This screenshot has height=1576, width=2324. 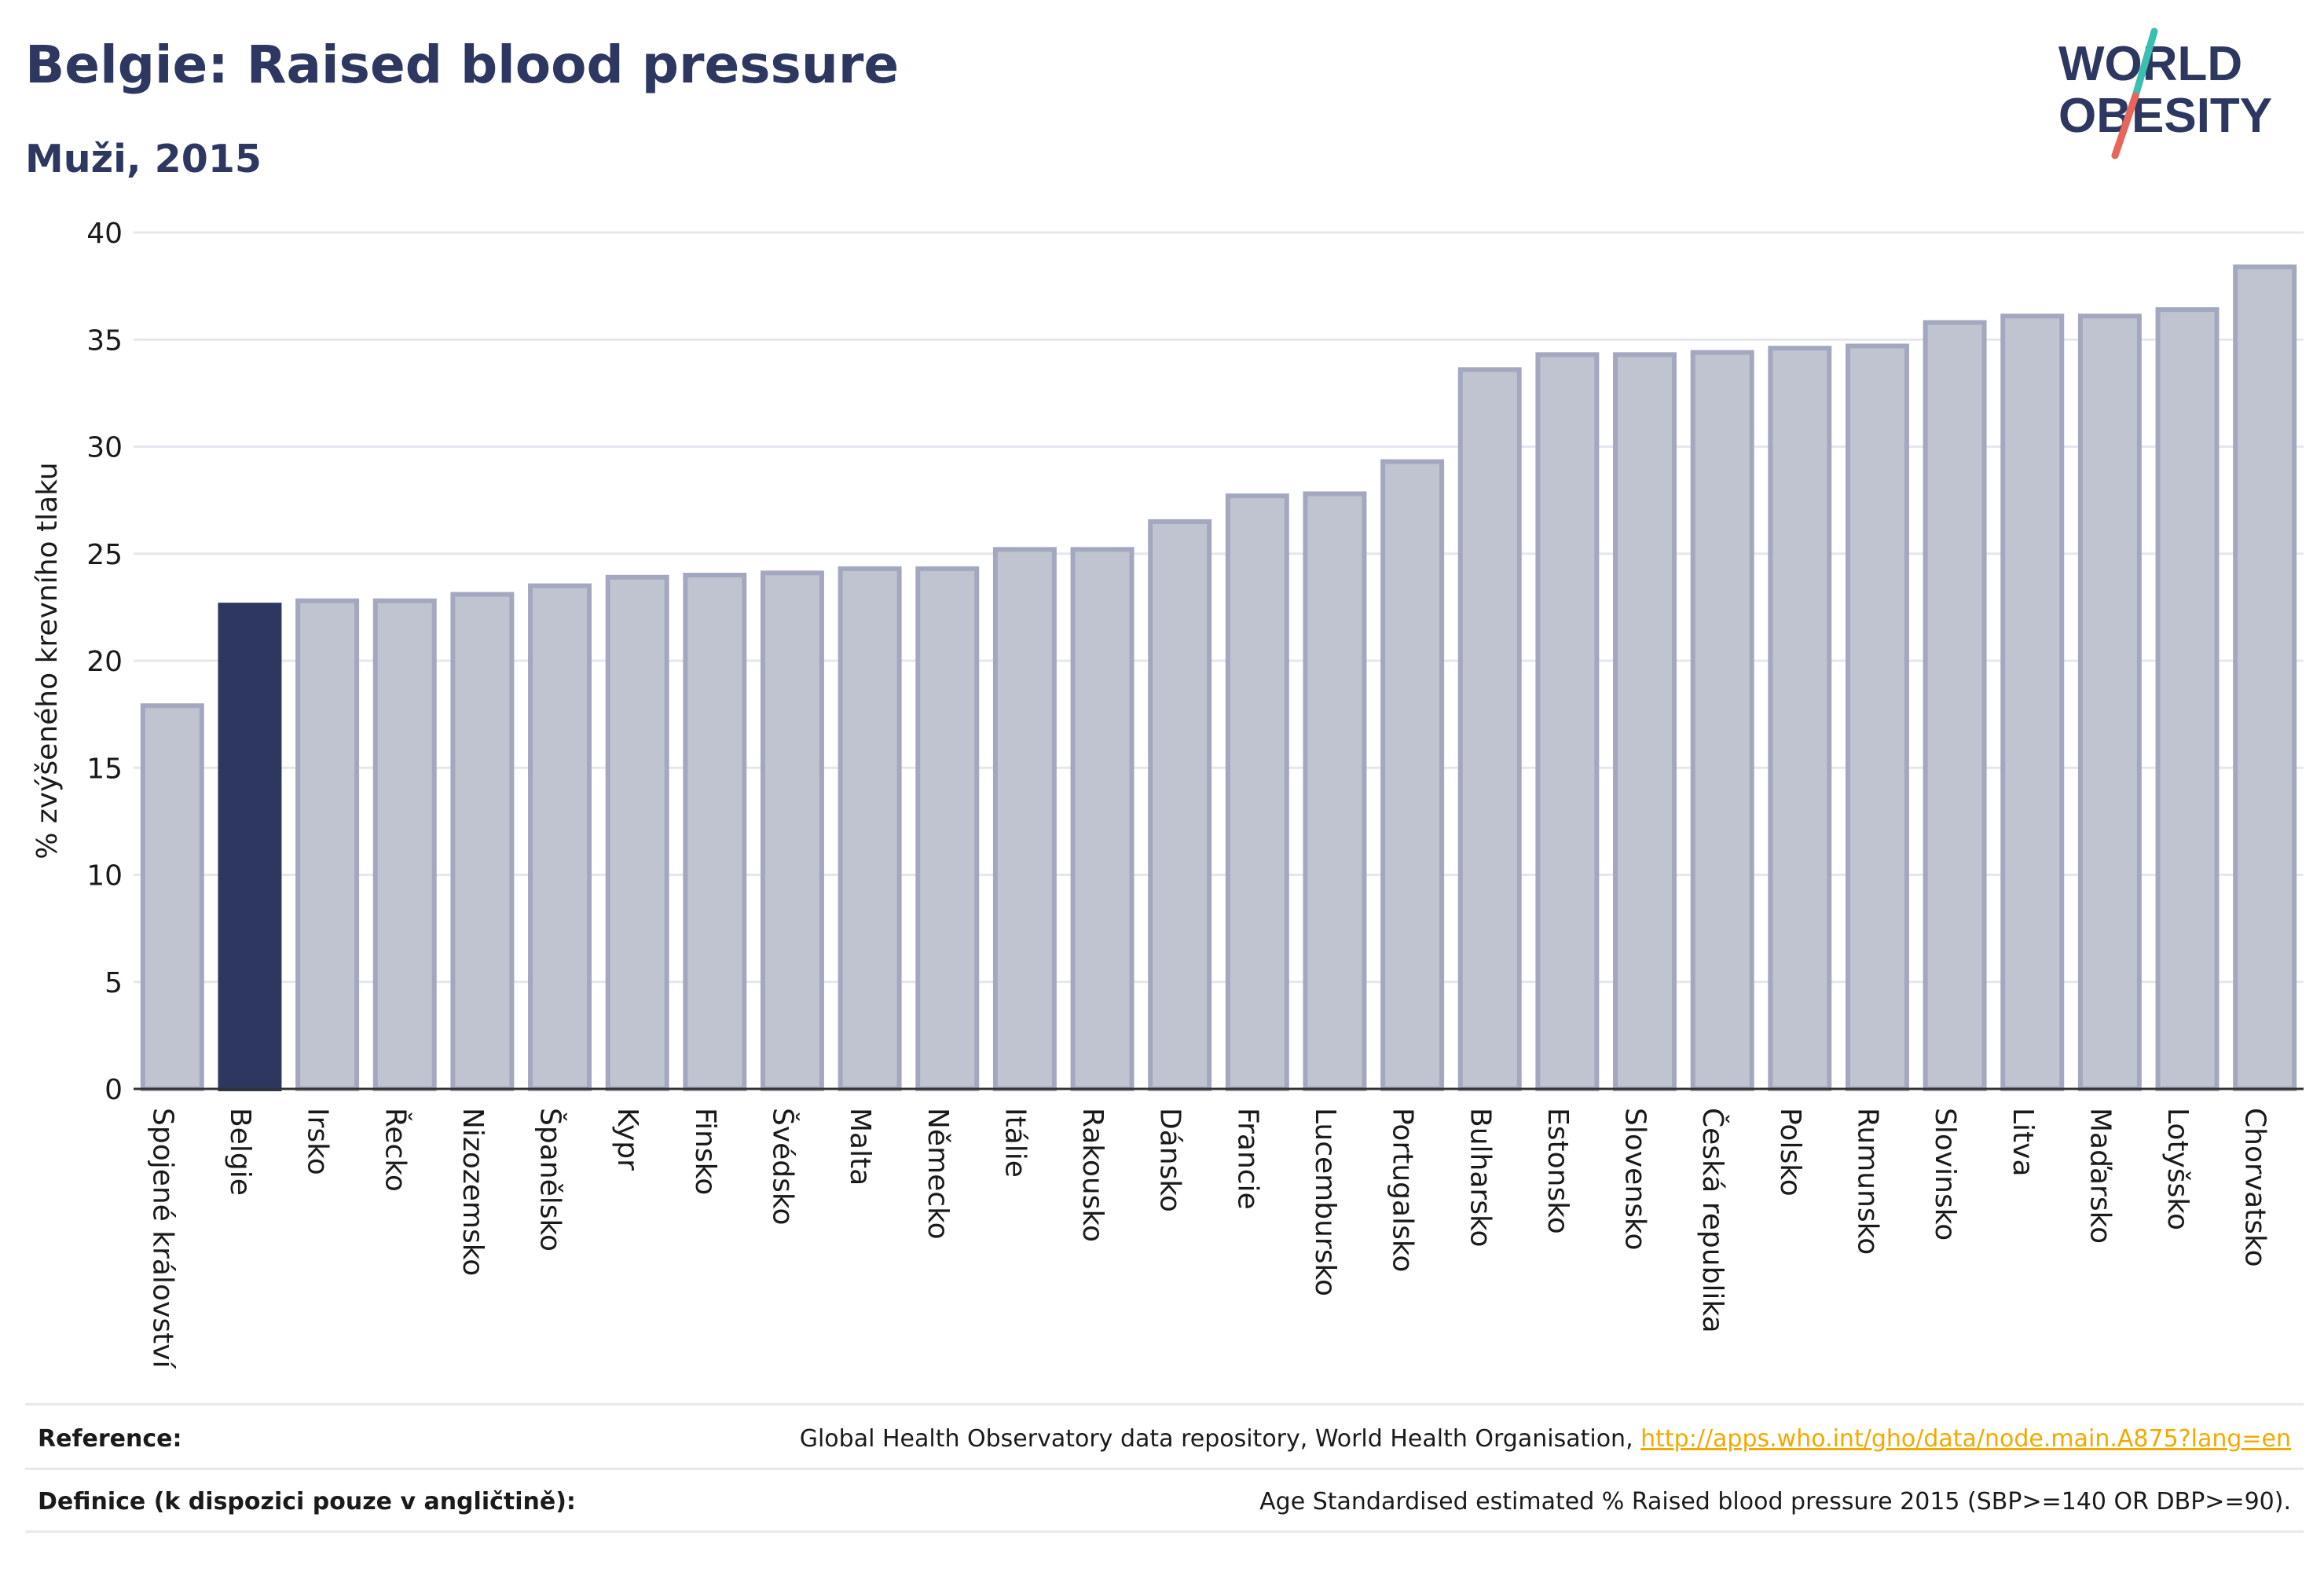 I want to click on footer-divider-top, so click(x=1164, y=1404).